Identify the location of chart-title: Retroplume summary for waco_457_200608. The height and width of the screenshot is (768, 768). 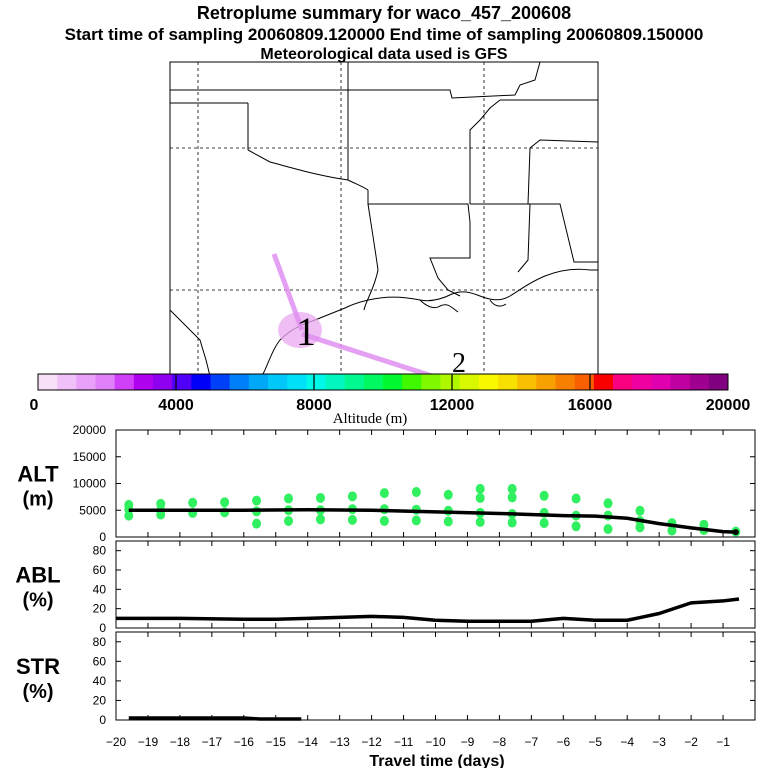
(384, 13).